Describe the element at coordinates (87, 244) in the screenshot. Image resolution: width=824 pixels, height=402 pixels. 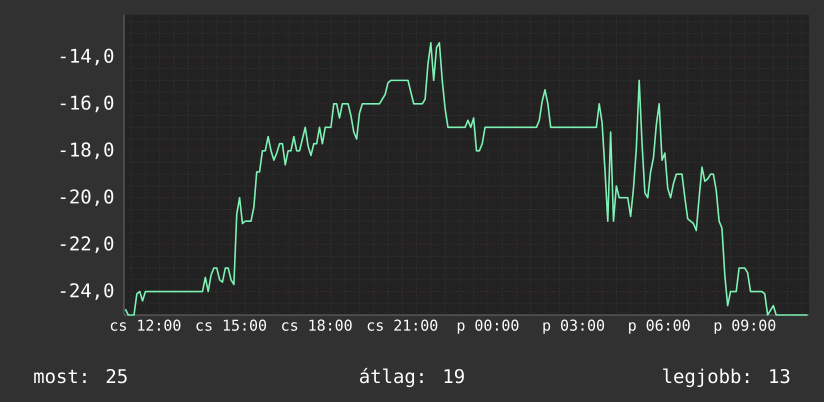
I see `y-tick-label: -22,0` at that location.